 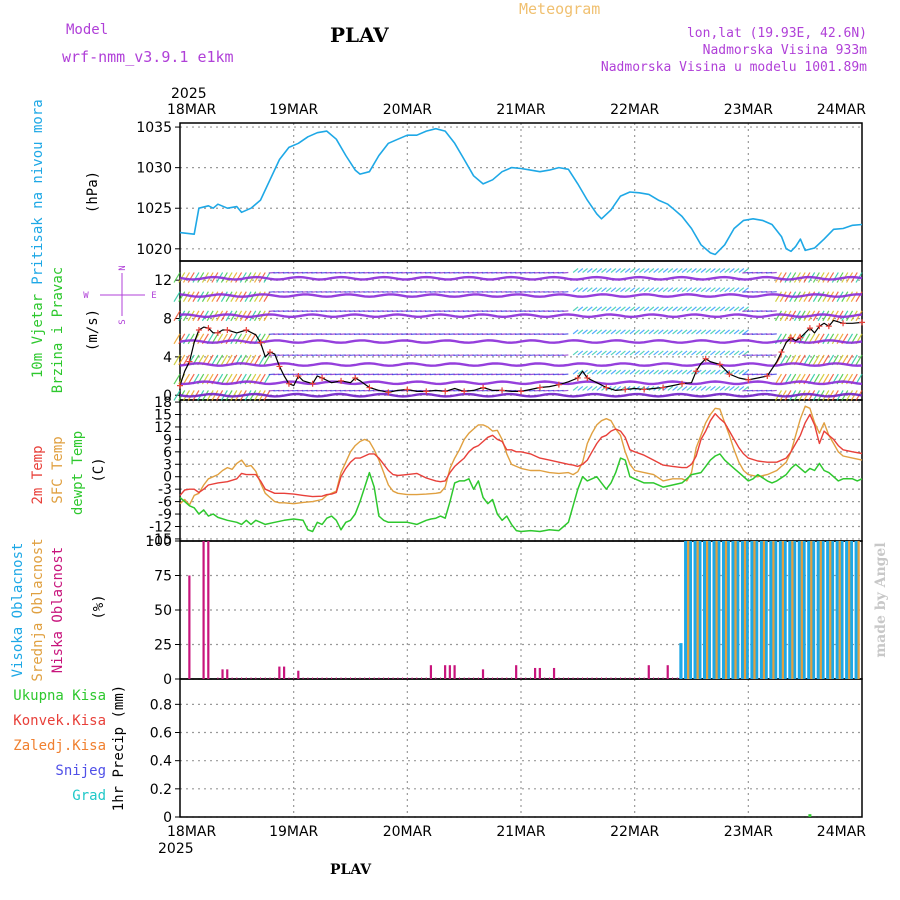 What do you see at coordinates (93, 330) in the screenshot?
I see `wind-ylabel-unit: (m/s)` at bounding box center [93, 330].